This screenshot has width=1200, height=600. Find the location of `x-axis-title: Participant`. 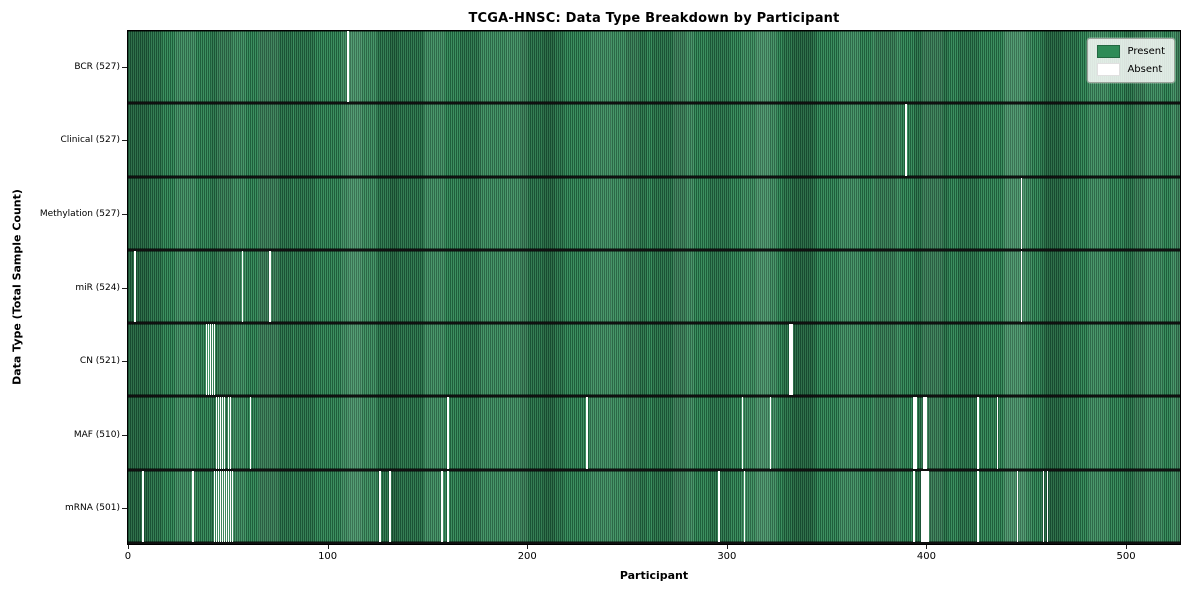

x-axis-title: Participant is located at coordinates (654, 575).